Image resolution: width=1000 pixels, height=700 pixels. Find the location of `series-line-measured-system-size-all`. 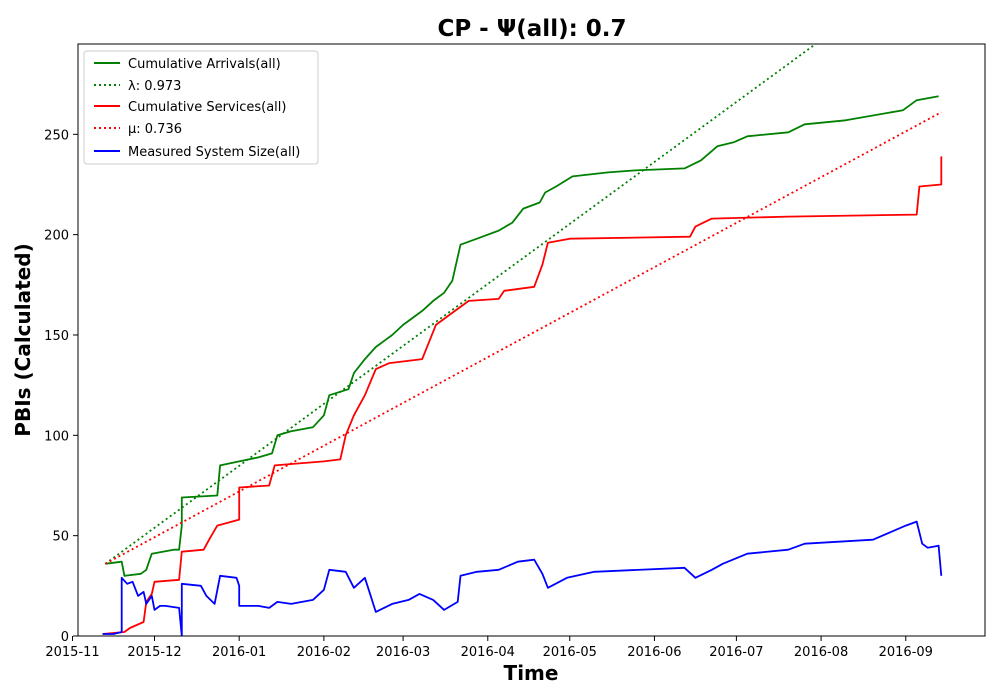

series-line-measured-system-size-all is located at coordinates (522, 578).